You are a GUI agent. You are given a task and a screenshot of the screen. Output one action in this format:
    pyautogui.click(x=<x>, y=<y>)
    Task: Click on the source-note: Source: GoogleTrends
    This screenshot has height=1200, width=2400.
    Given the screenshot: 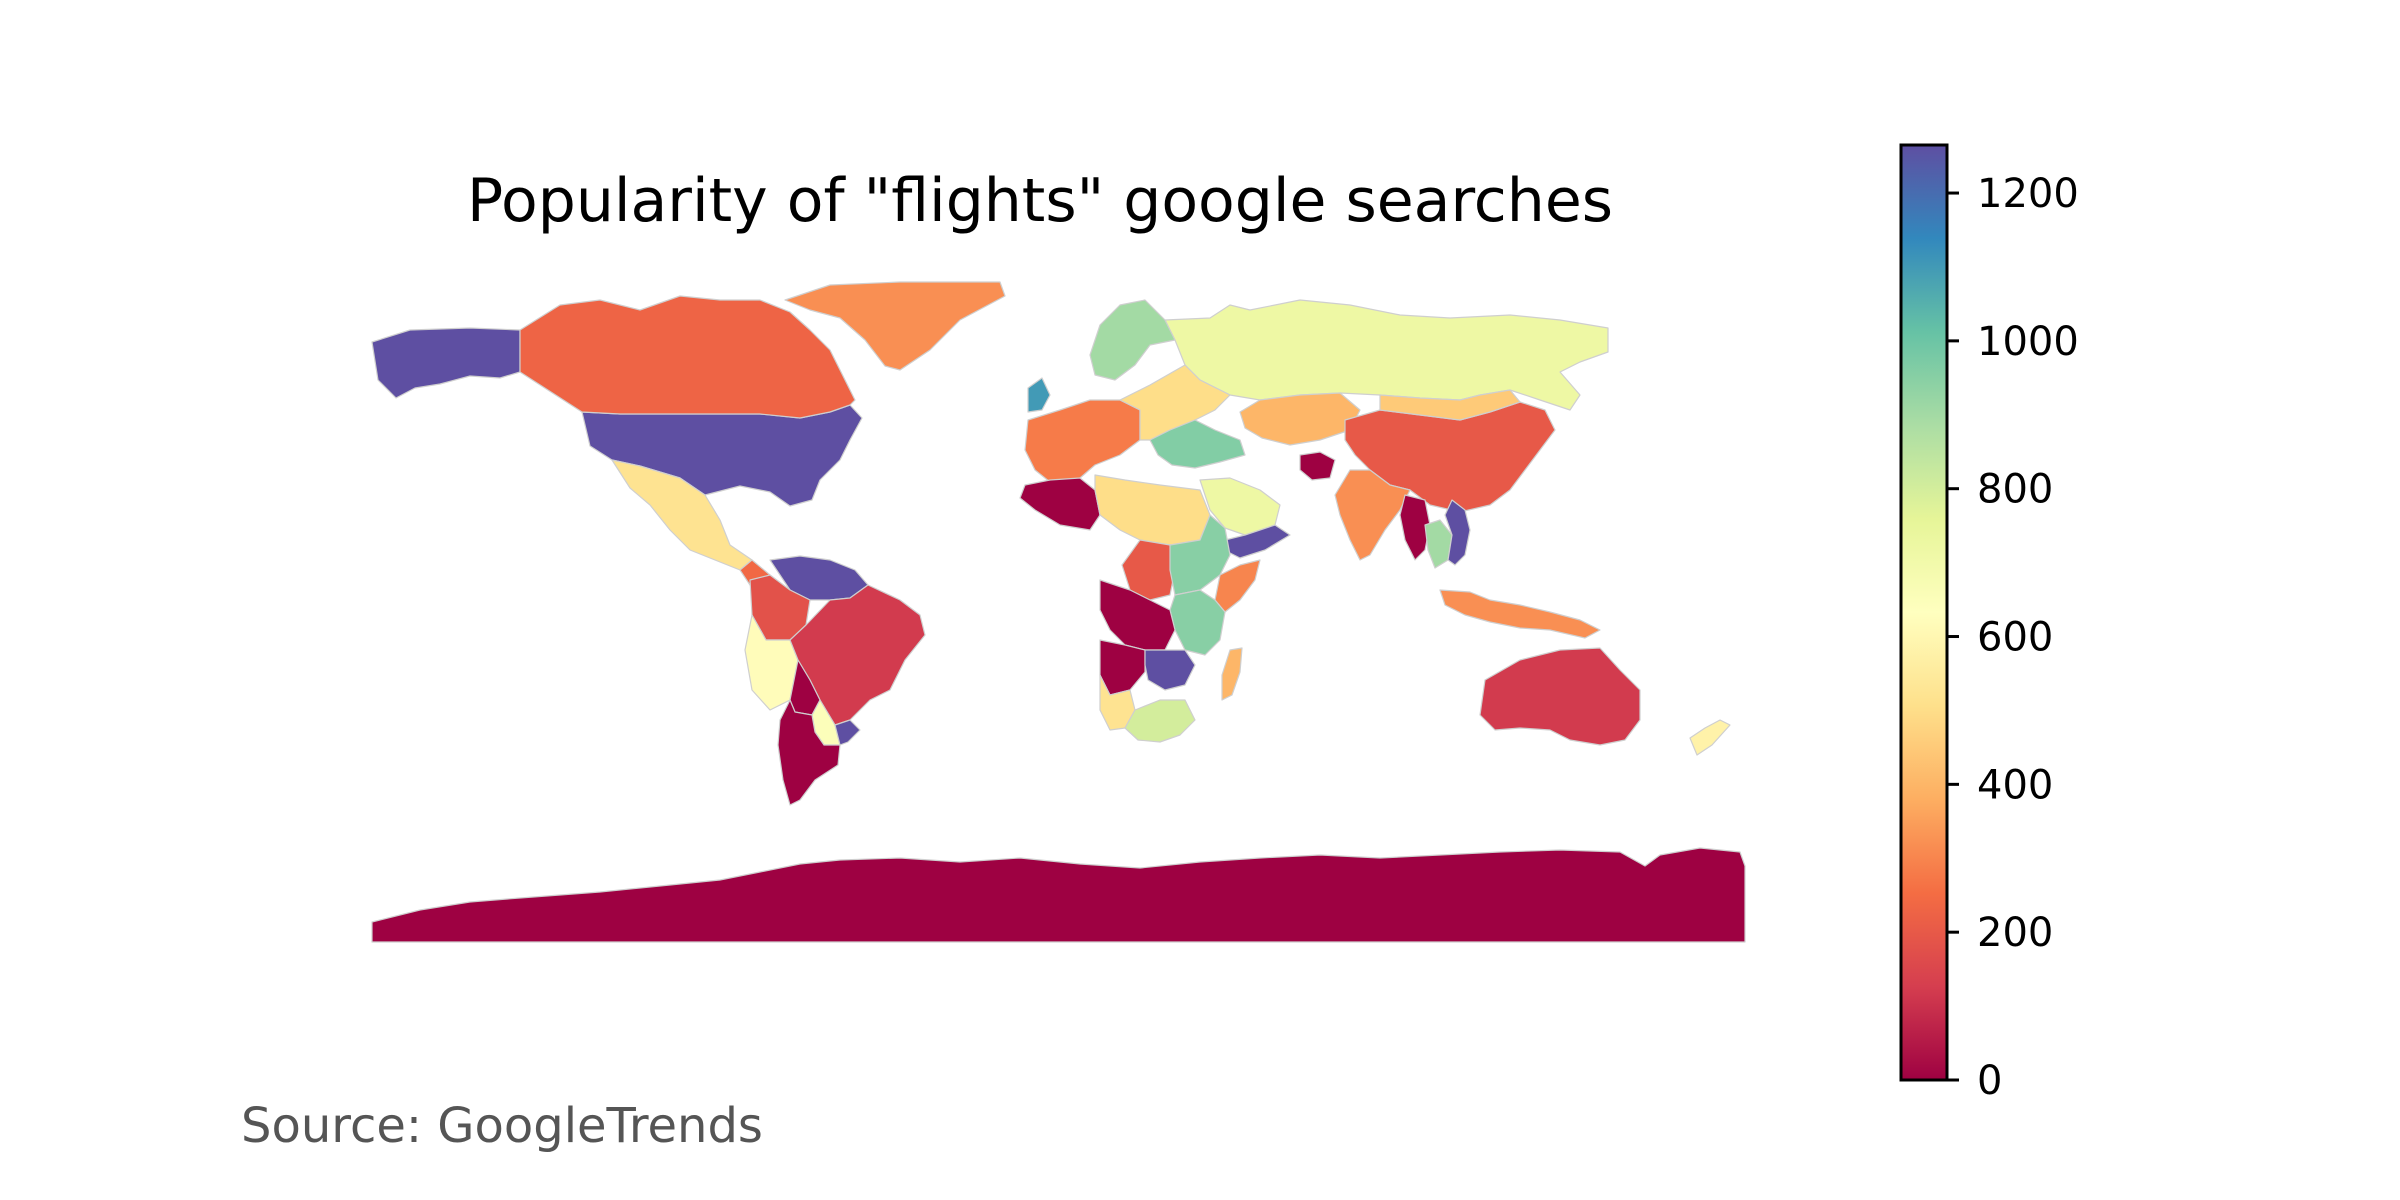 What is the action you would take?
    pyautogui.click(x=502, y=1126)
    